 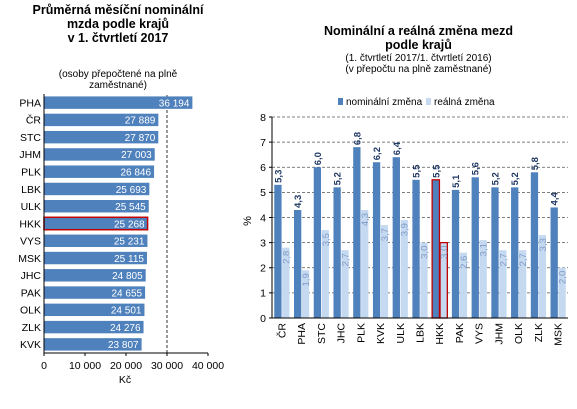 I want to click on left-bar-JHM, so click(x=99, y=154).